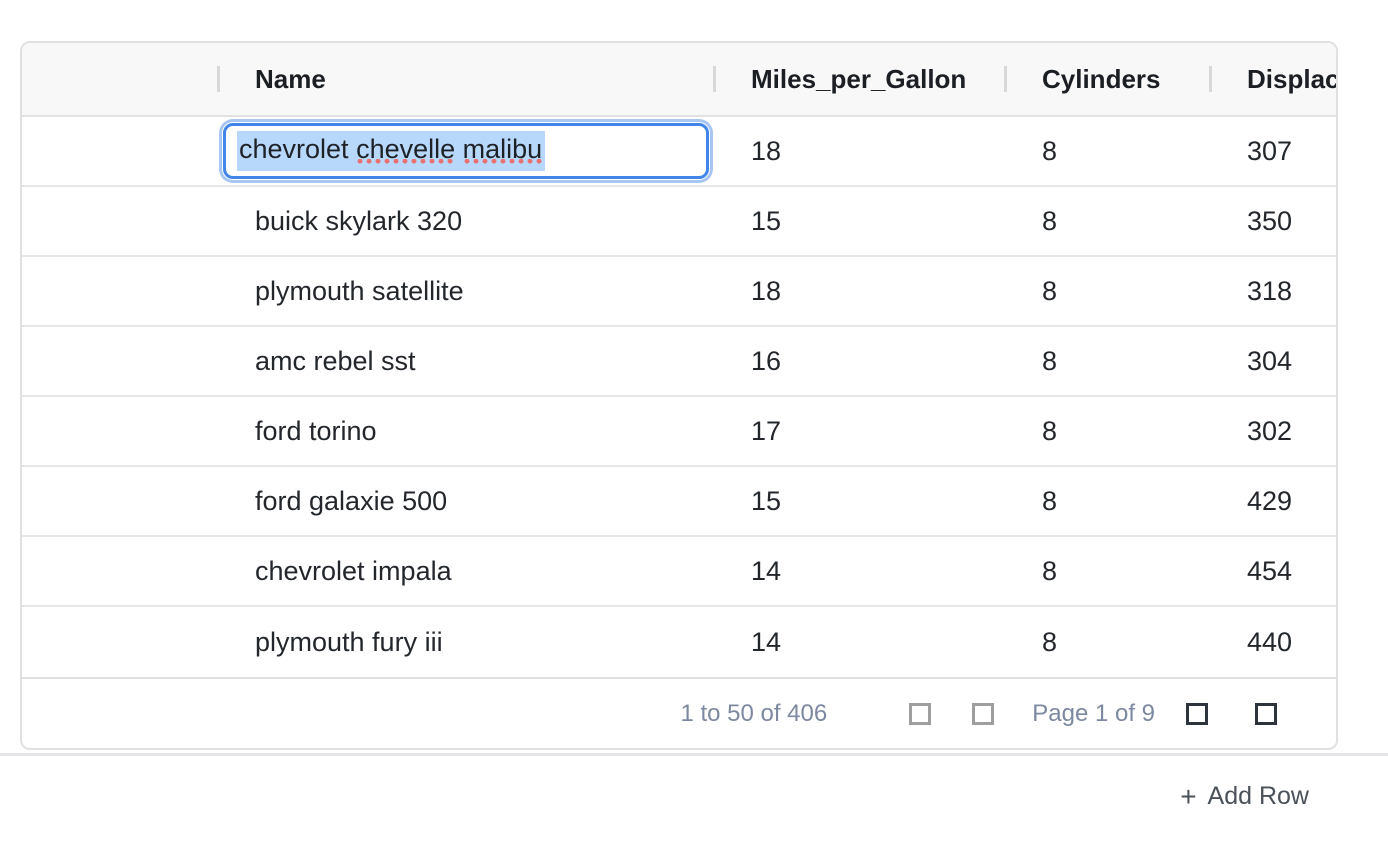 This screenshot has height=842, width=1388. I want to click on displacement-cell: 429, so click(1270, 500).